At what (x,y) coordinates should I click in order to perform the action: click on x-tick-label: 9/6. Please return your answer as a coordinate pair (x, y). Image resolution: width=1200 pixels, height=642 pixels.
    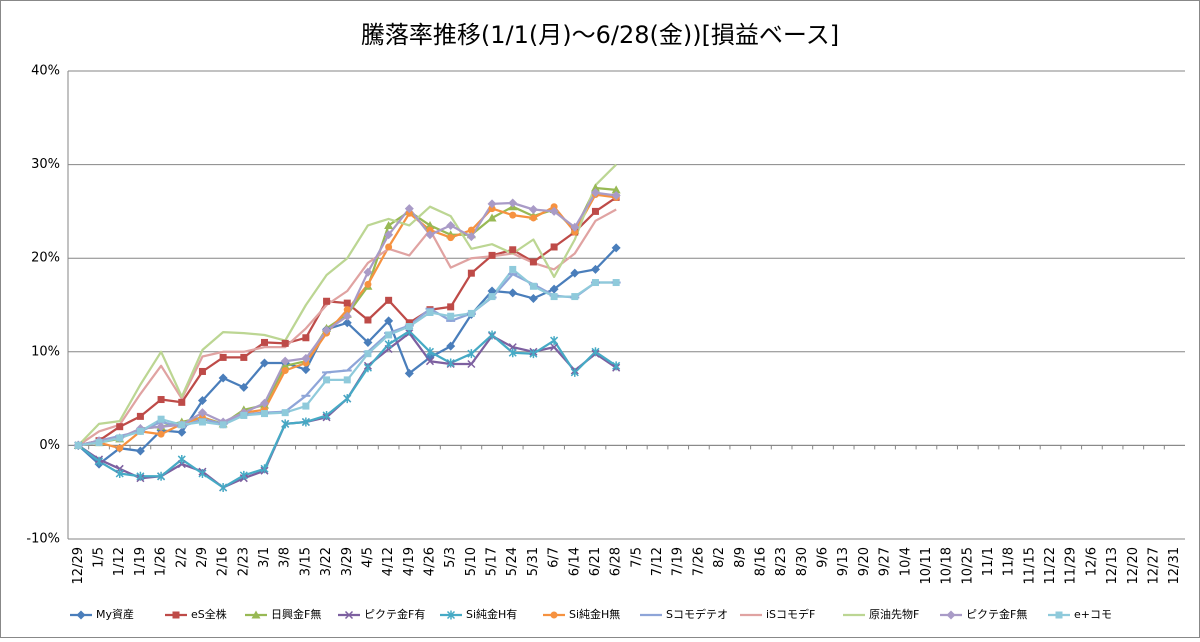
    Looking at the image, I should click on (823, 557).